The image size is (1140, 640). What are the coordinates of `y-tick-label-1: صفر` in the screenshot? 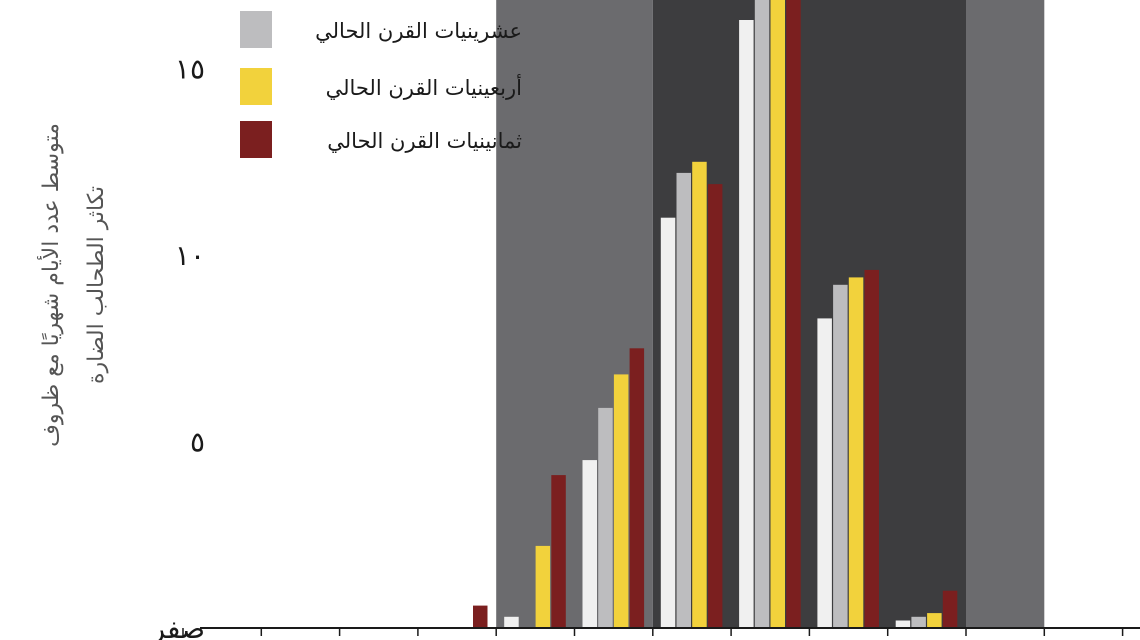 It's located at (177, 626).